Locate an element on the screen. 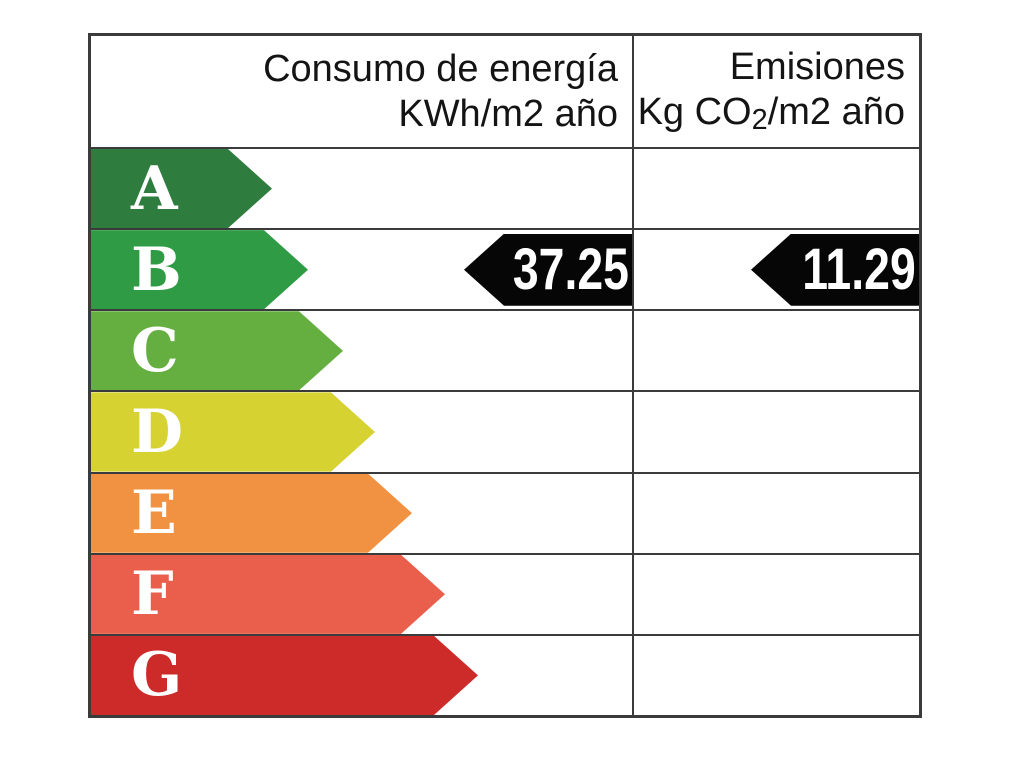 The width and height of the screenshot is (1020, 765). column-divider is located at coordinates (633, 375).